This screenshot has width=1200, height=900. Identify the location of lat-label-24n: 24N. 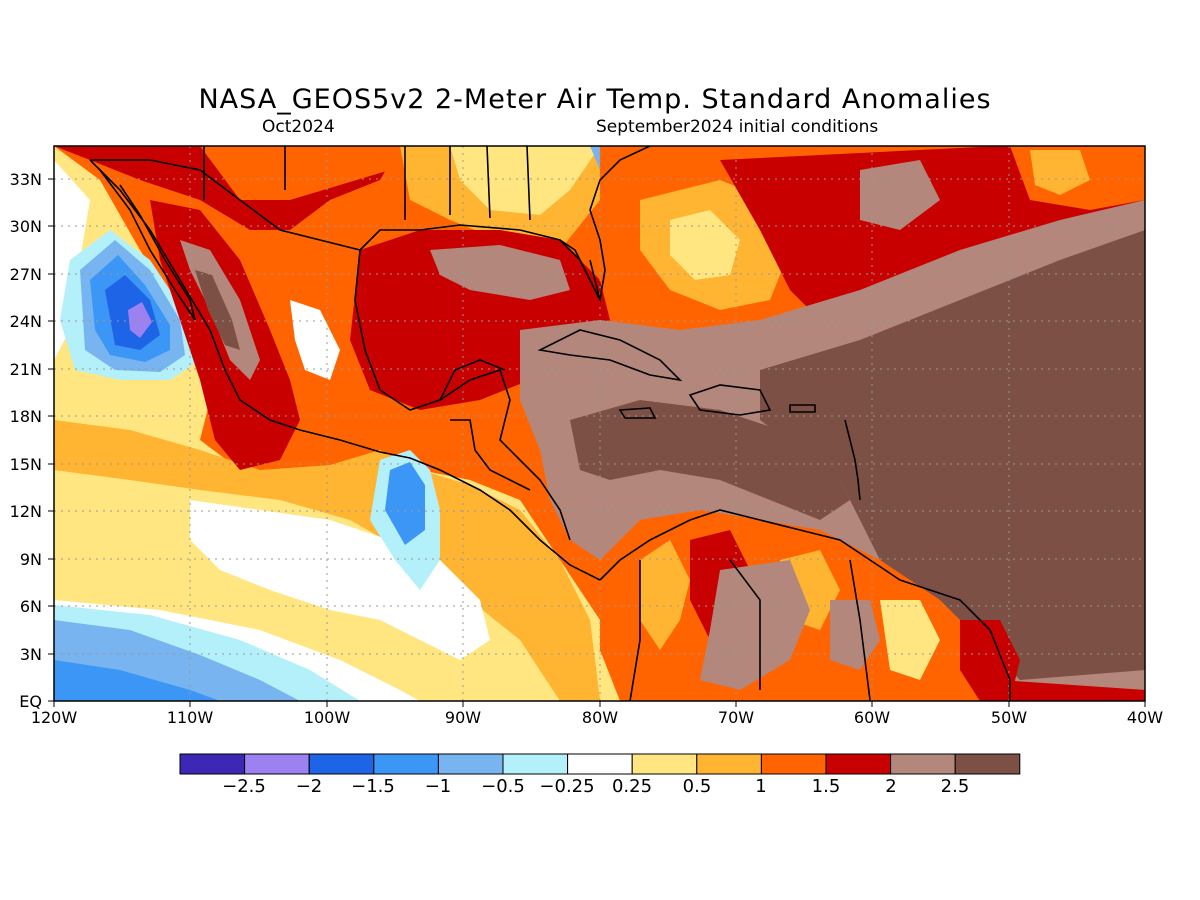
(25, 321).